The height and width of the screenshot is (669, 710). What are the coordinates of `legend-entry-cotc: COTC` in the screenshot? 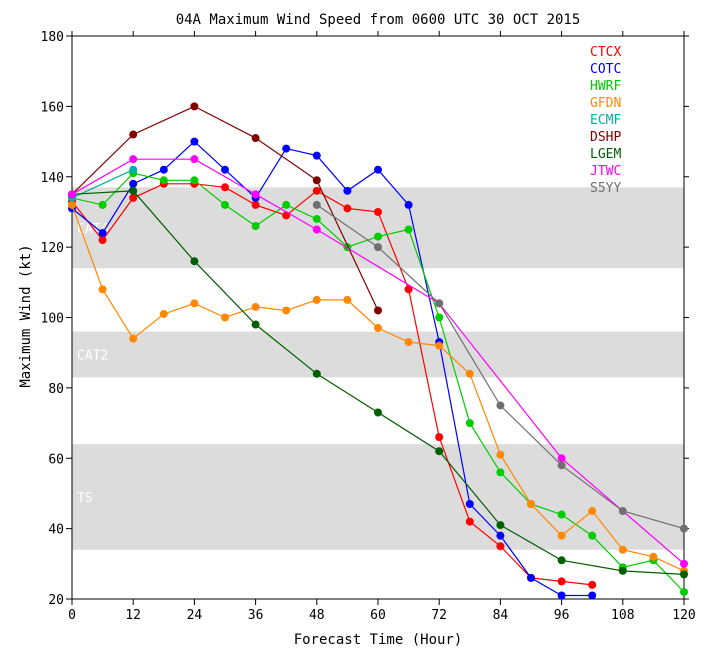 It's located at (605, 69).